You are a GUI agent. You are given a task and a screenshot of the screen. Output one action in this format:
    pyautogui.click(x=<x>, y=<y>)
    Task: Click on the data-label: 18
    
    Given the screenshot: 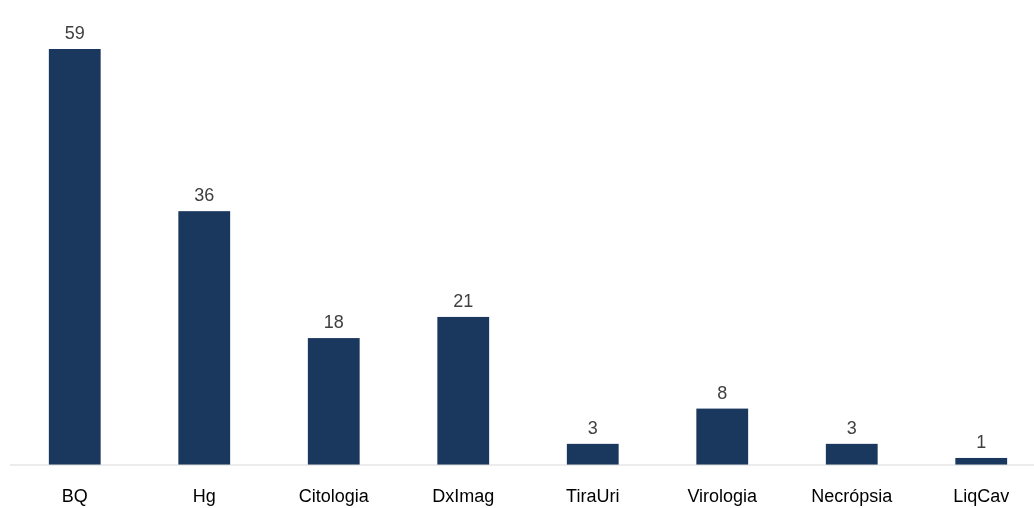 What is the action you would take?
    pyautogui.click(x=333, y=322)
    